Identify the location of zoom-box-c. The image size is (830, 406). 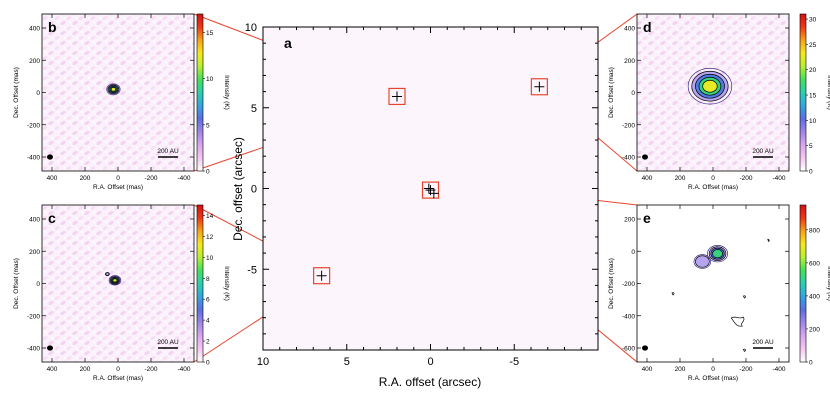
(322, 276).